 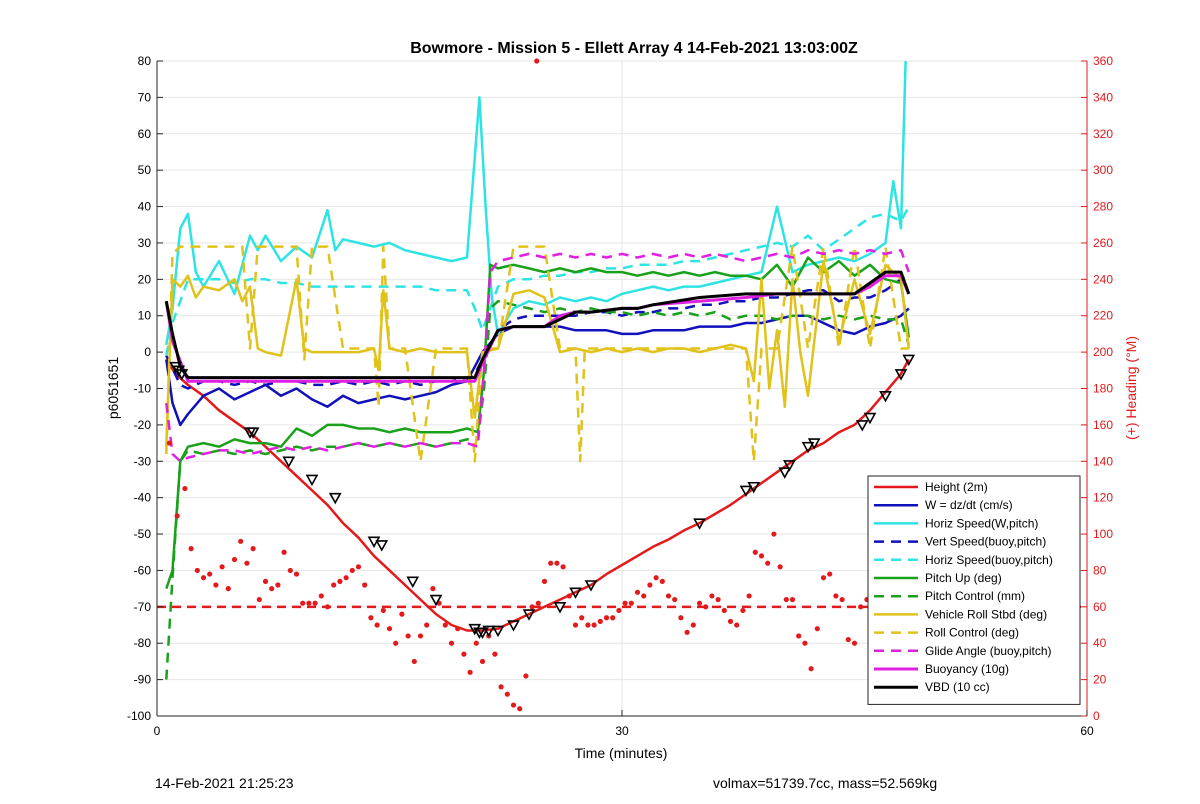 What do you see at coordinates (975, 596) in the screenshot?
I see `legend-label-6: Pitch Control (mm)` at bounding box center [975, 596].